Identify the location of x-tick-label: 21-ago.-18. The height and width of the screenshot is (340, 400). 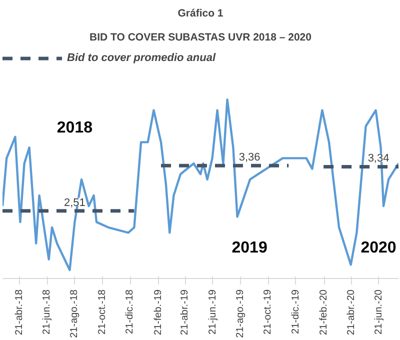
(74, 313).